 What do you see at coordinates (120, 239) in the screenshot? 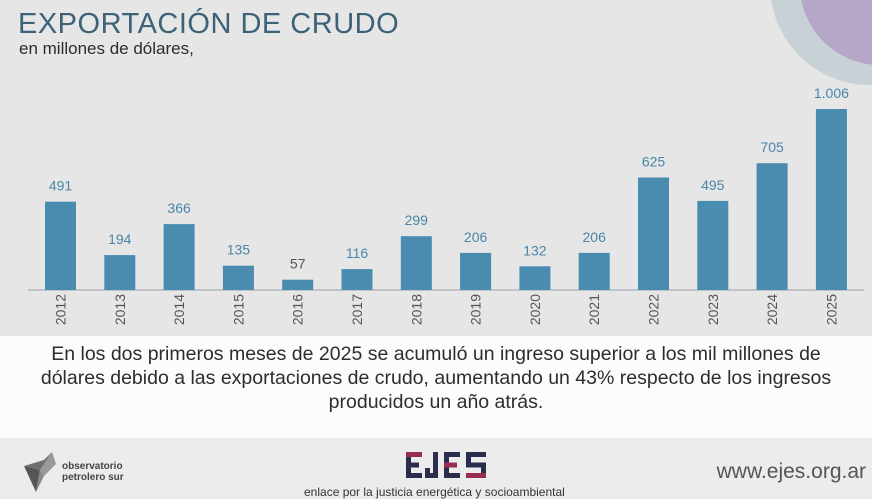
I see `data-label-2013: 194` at bounding box center [120, 239].